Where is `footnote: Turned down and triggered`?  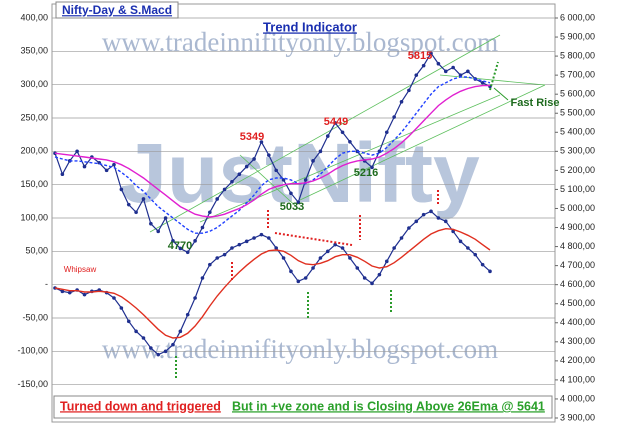 footnote: Turned down and triggered is located at coordinates (140, 406).